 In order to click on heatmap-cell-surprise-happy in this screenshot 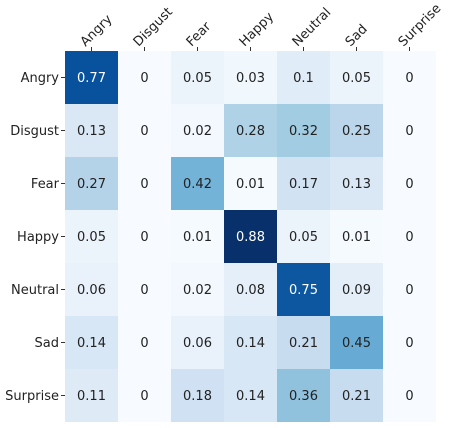, I will do `click(250, 395)`.